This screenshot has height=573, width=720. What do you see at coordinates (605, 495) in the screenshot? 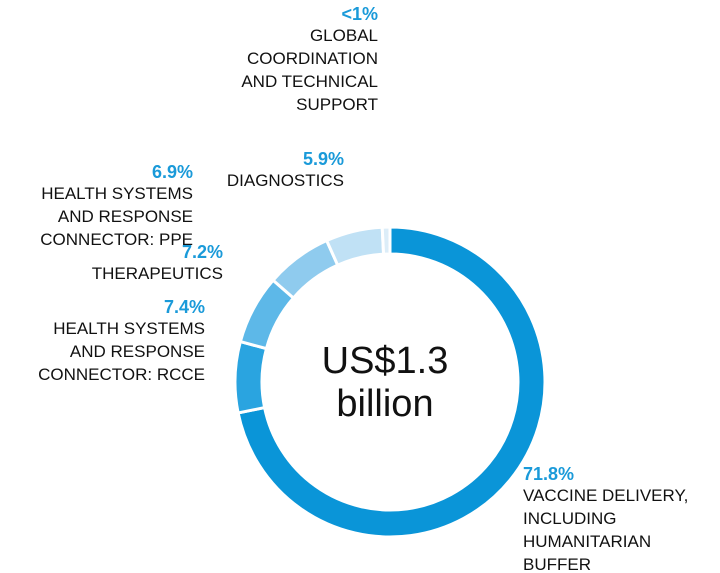
I see `category-label: VACCINE DELIVERY,` at bounding box center [605, 495].